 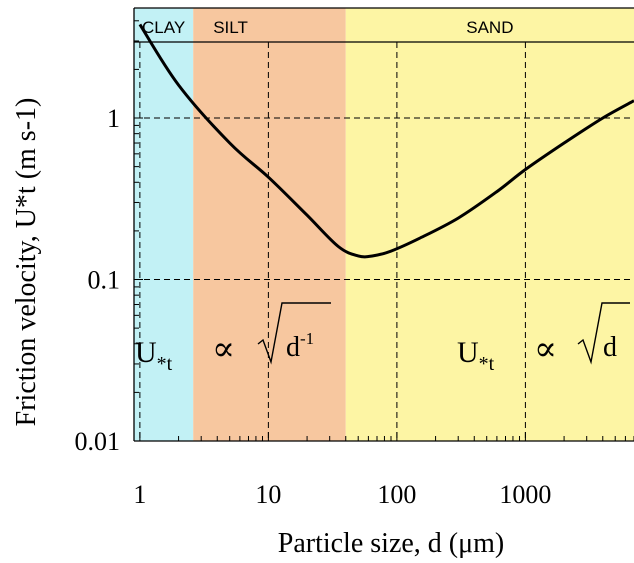 I want to click on svg-text: d-1, so click(x=300, y=346).